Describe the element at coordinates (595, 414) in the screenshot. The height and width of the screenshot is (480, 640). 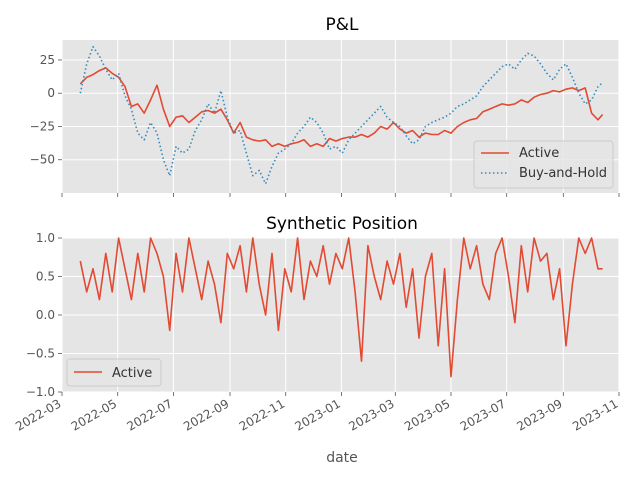
I see `position-xtick-label: 2023-11` at that location.